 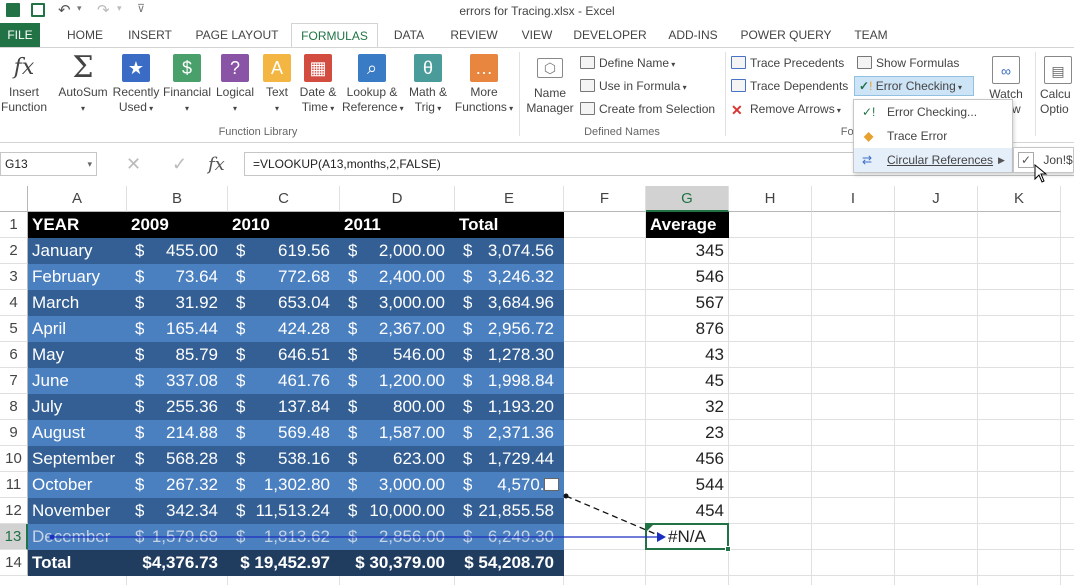 I want to click on row-header-12: 12, so click(x=14, y=511).